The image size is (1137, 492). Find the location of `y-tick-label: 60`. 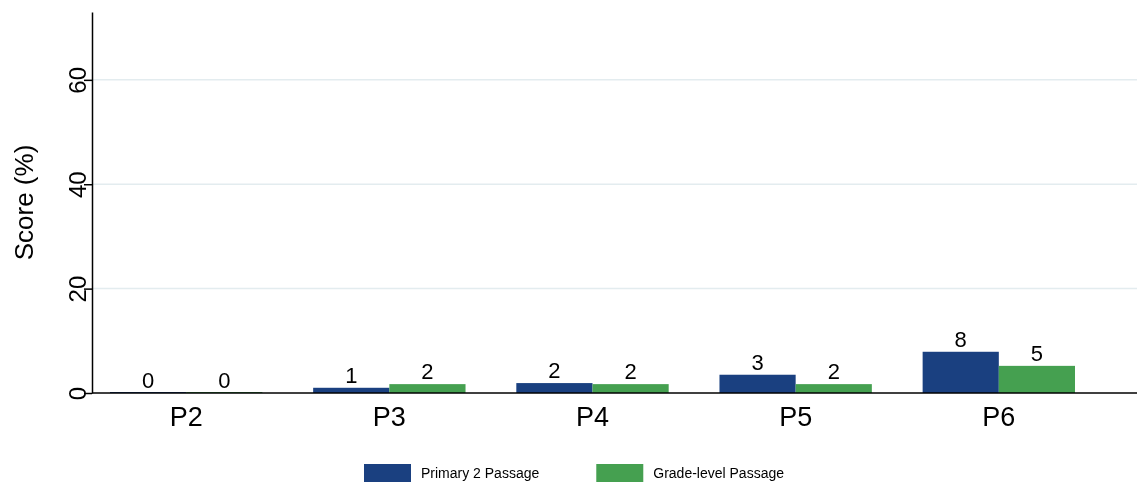

y-tick-label: 60 is located at coordinates (78, 80).